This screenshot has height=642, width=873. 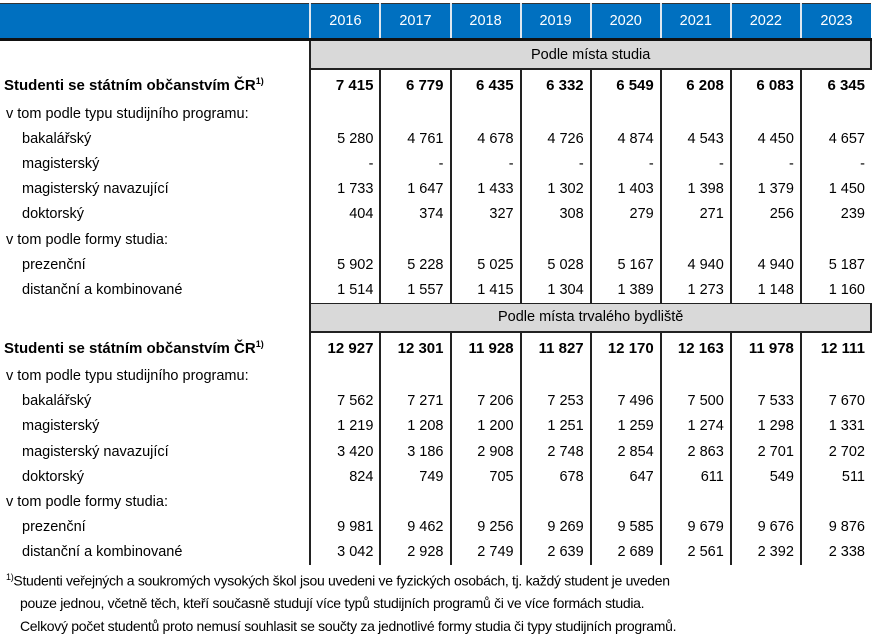 What do you see at coordinates (765, 22) in the screenshot?
I see `year-header: 2022` at bounding box center [765, 22].